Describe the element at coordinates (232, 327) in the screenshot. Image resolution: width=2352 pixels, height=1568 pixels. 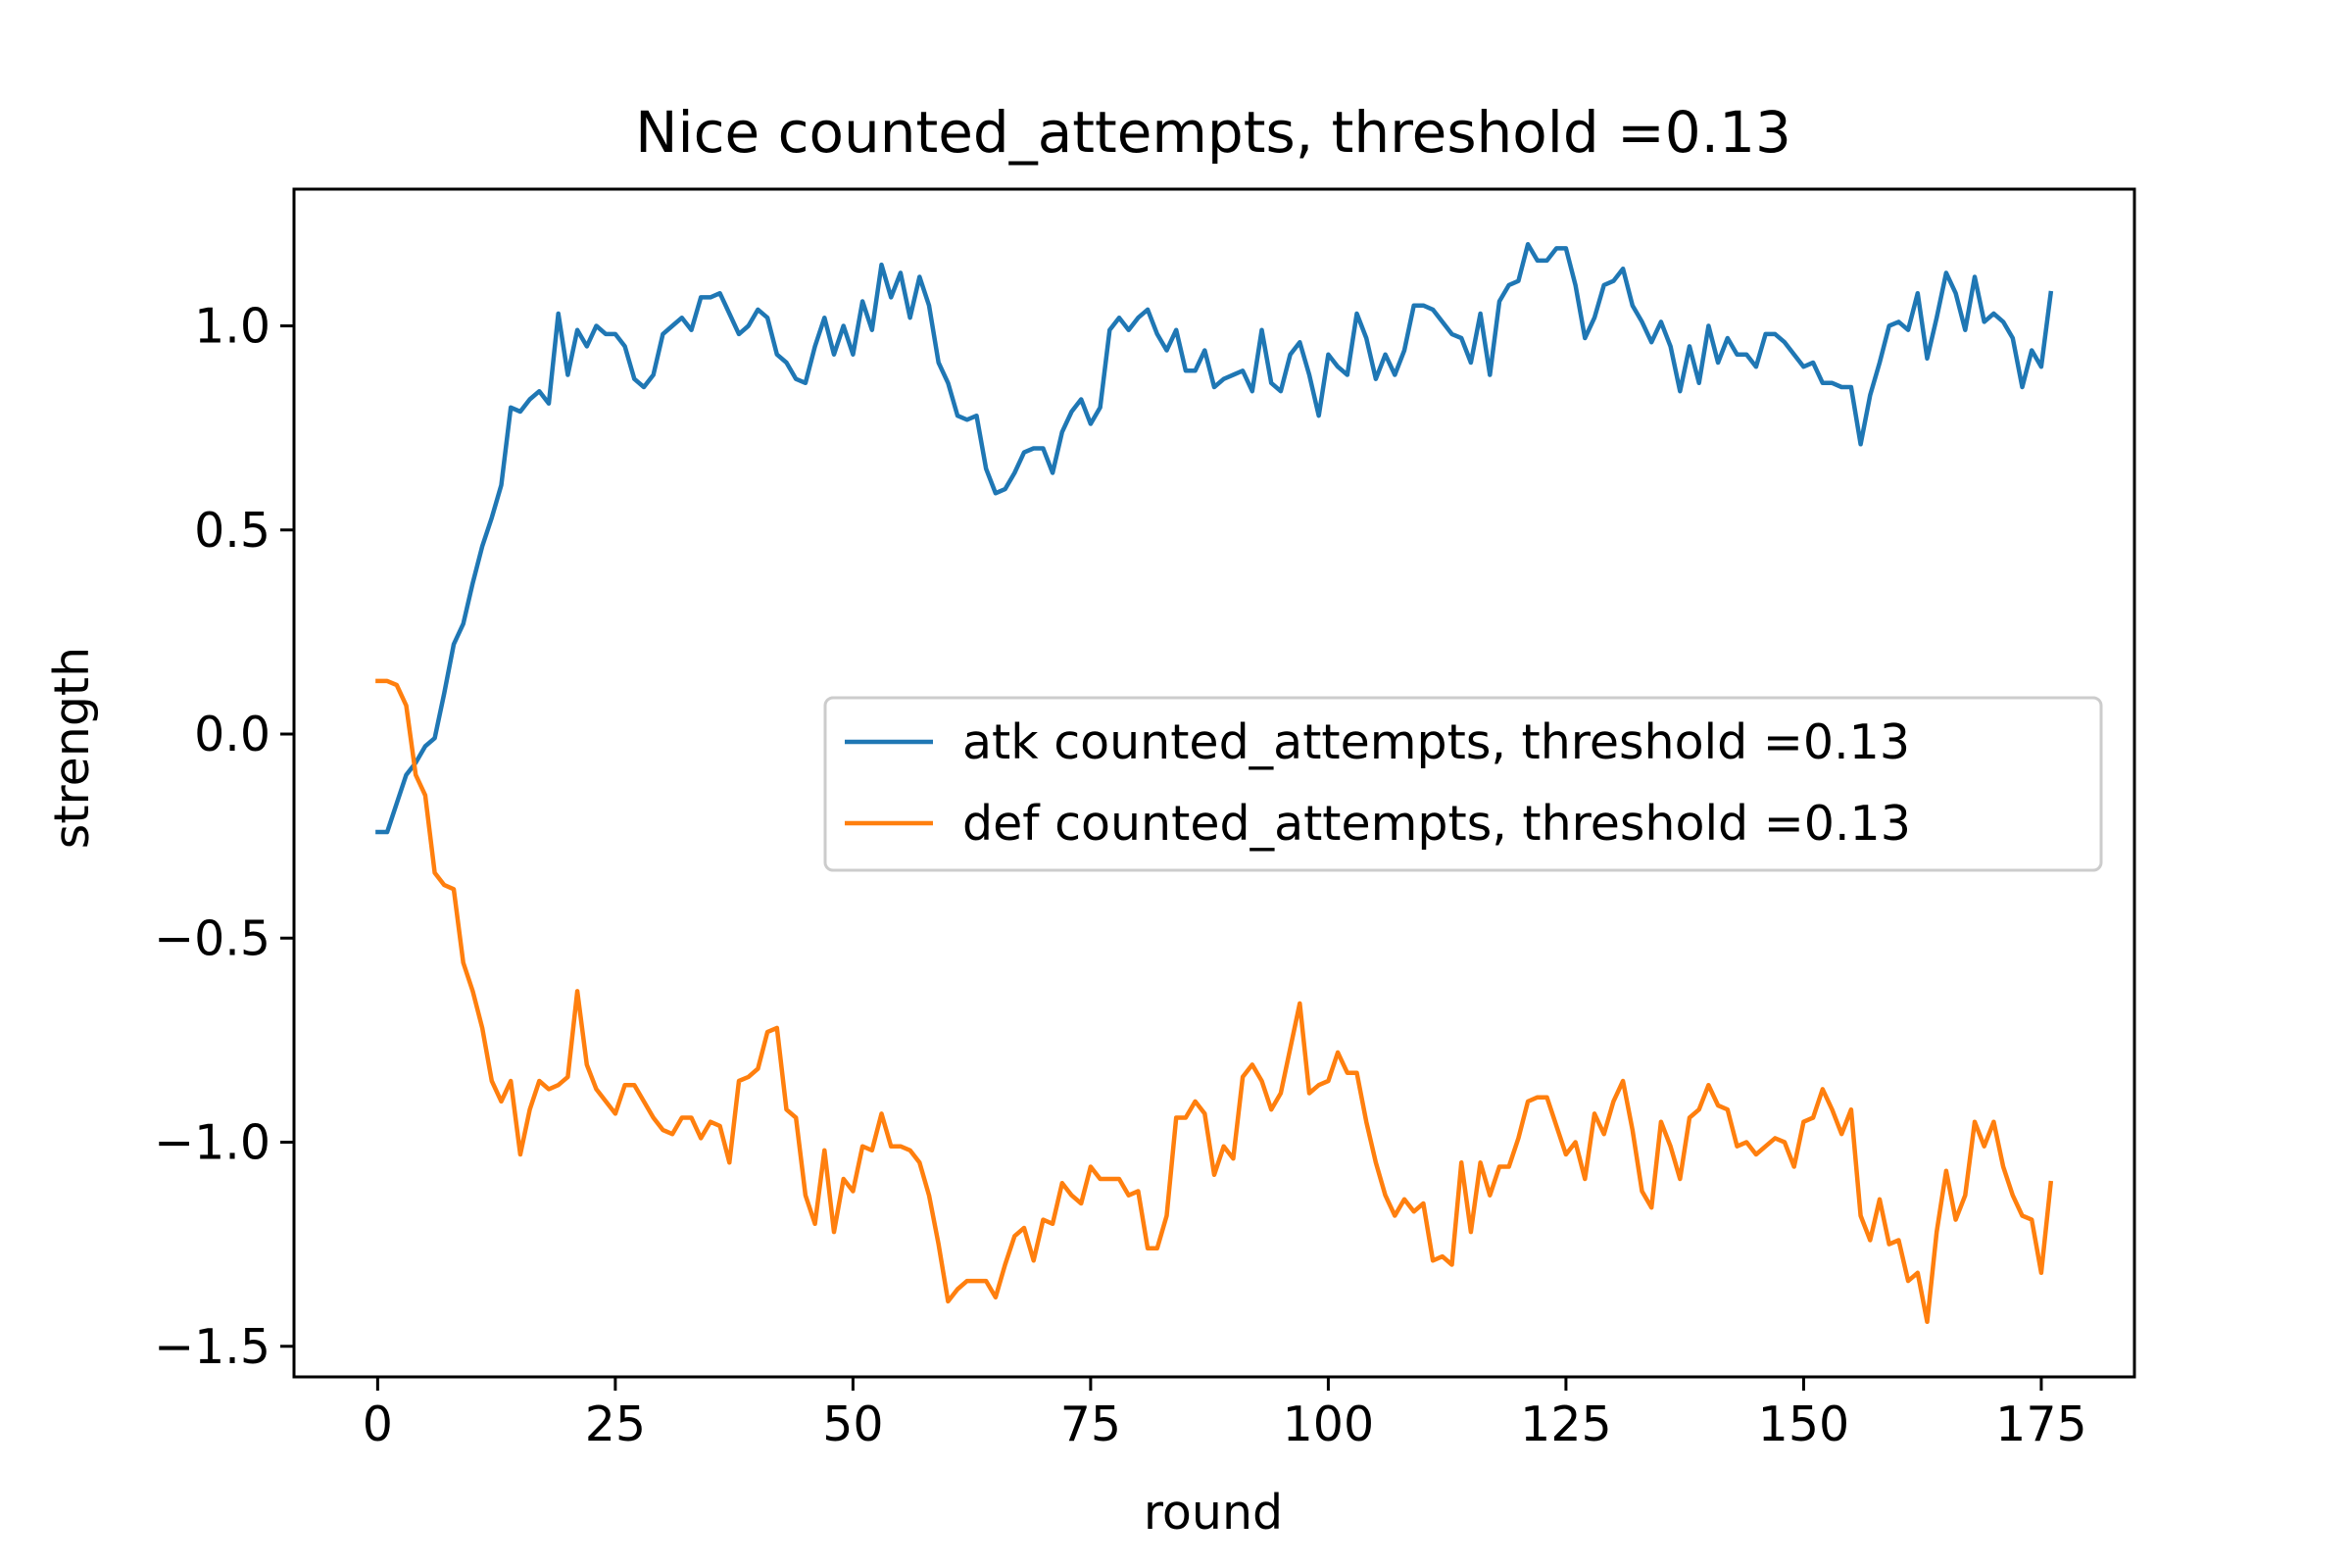
I see `y-tick-label: 1.0` at that location.